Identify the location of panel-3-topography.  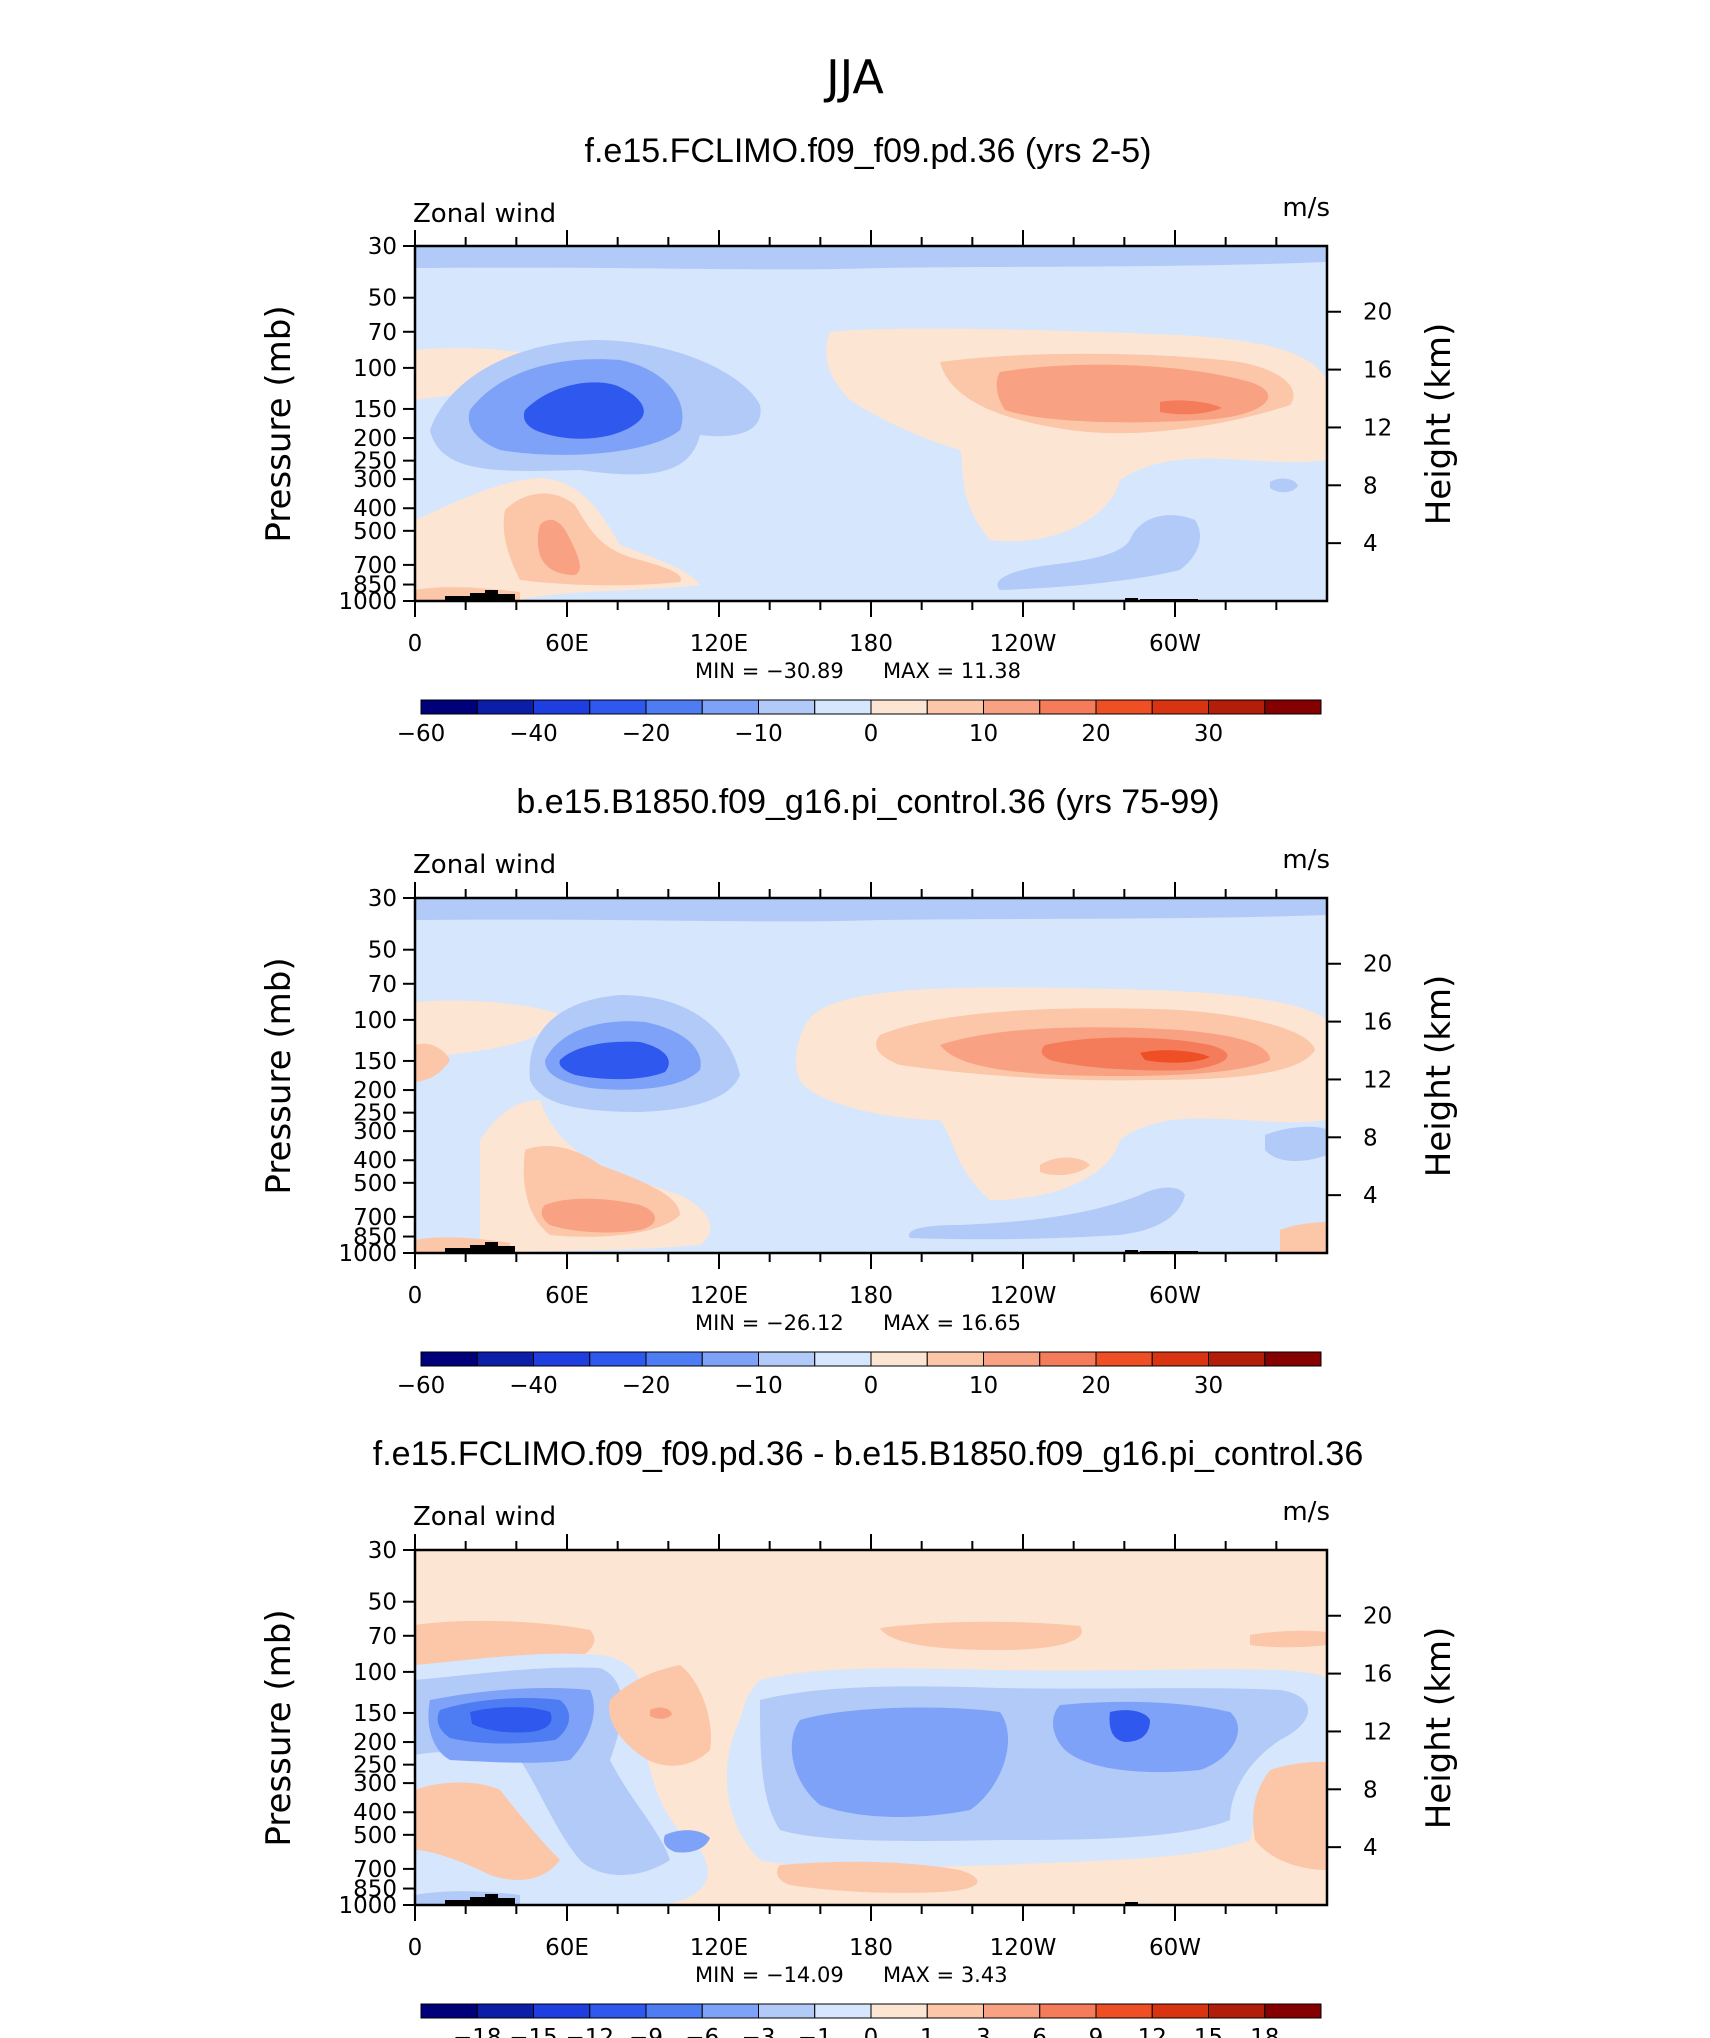
(791, 1899).